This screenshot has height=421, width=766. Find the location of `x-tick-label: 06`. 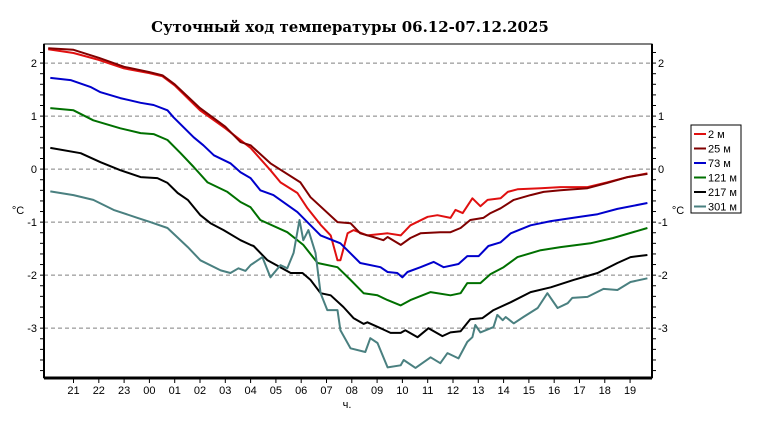

x-tick-label: 06 is located at coordinates (301, 391).